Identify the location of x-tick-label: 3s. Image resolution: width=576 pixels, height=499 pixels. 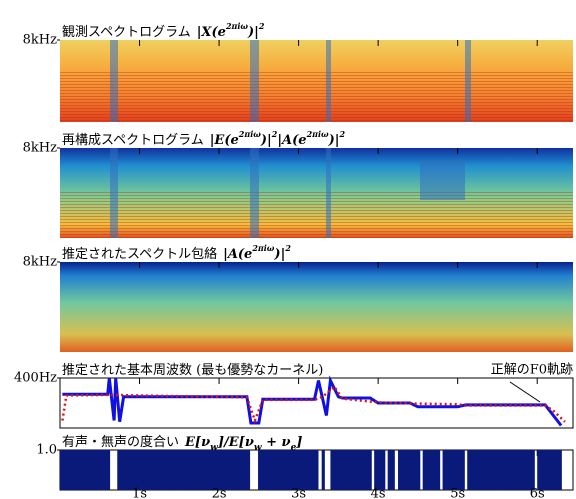
(298, 493).